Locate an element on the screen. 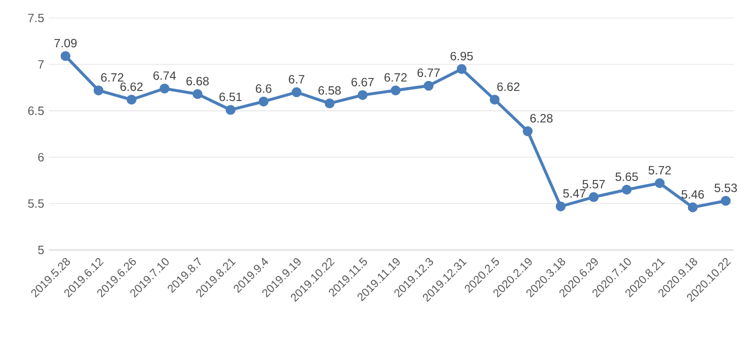 Image resolution: width=750 pixels, height=337 pixels. y-tick-label: 6 is located at coordinates (41, 157).